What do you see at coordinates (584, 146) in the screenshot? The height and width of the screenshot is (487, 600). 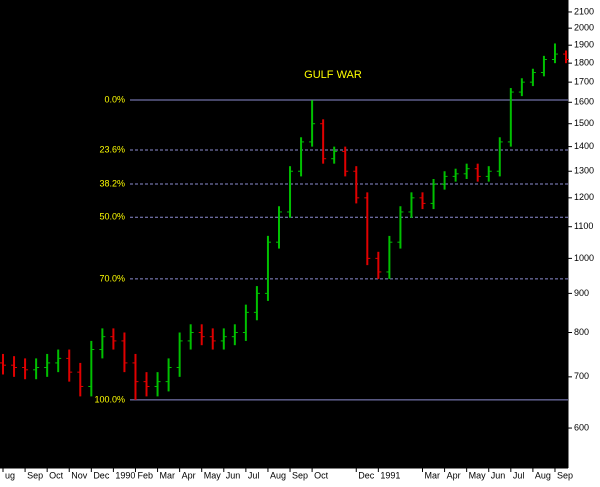 I see `y-tick-label: 1400` at bounding box center [584, 146].